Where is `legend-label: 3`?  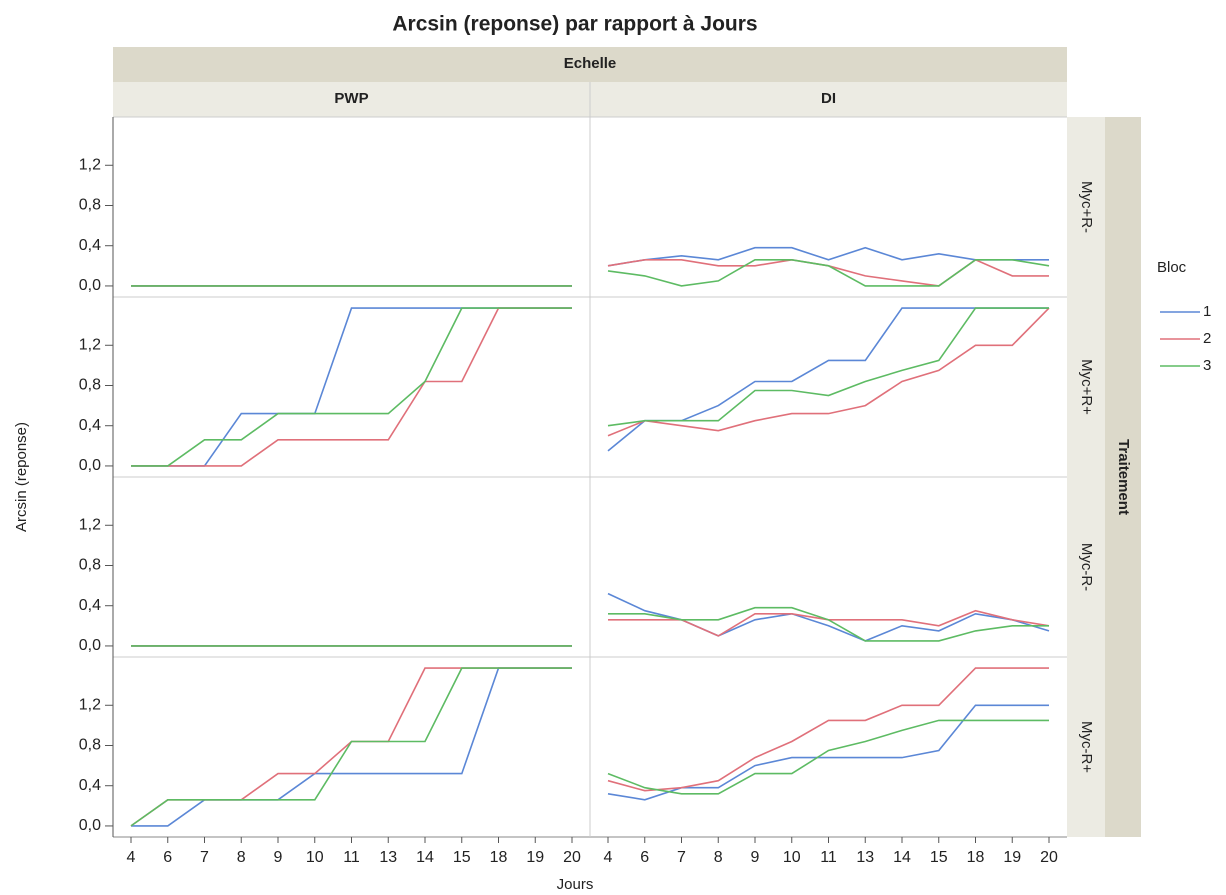
legend-label: 3 is located at coordinates (1207, 365).